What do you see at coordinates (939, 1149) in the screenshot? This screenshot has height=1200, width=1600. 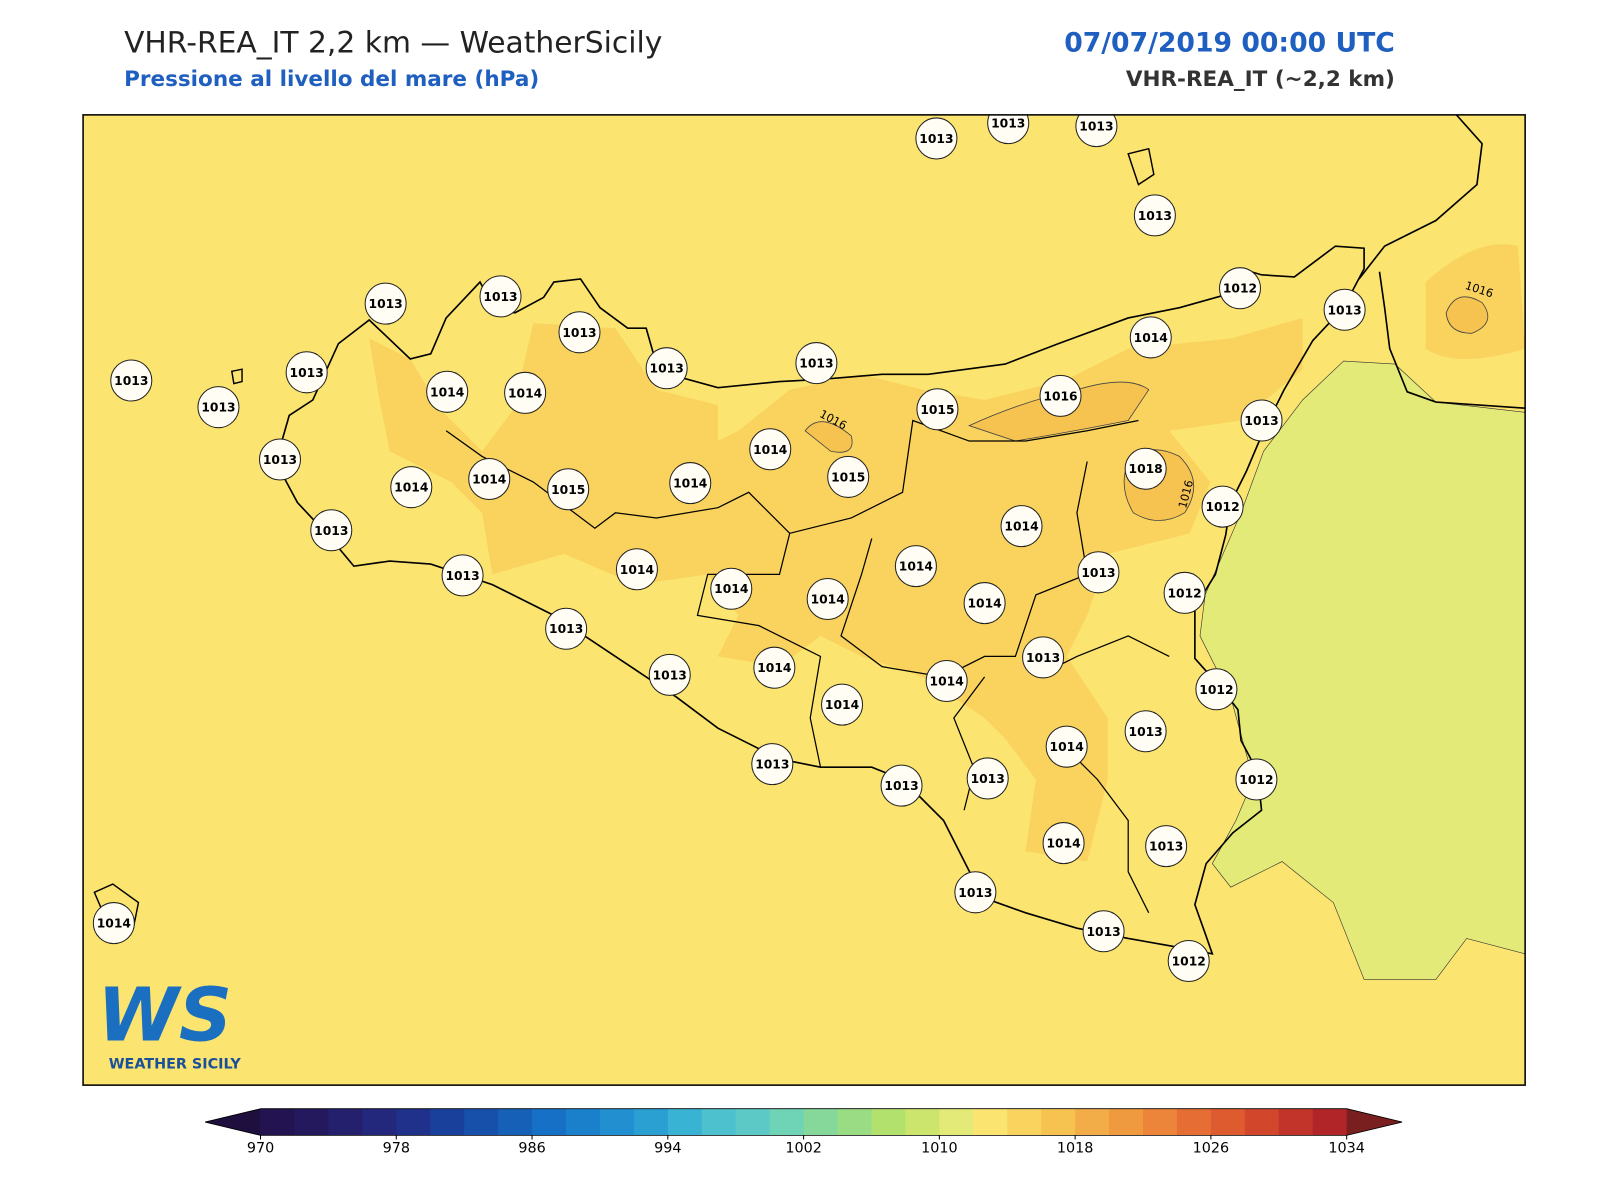 I see `colorbar-tick-label: 1010` at bounding box center [939, 1149].